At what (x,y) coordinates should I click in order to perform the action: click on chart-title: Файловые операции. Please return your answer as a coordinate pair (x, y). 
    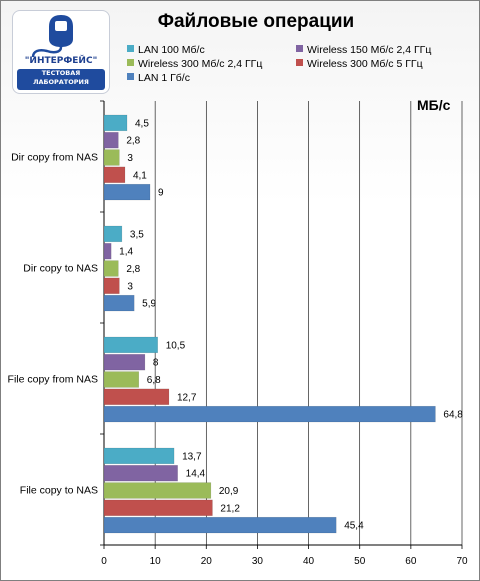
    Looking at the image, I should click on (256, 21).